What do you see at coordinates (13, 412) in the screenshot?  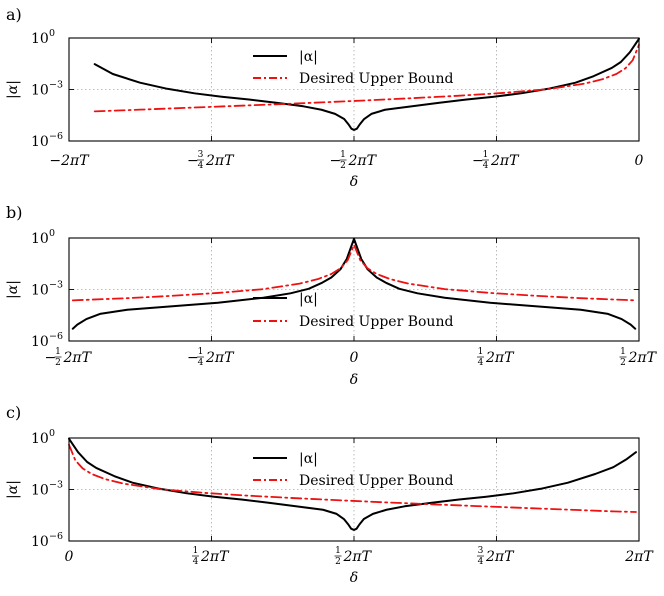 I see `panel-label: c)` at bounding box center [13, 412].